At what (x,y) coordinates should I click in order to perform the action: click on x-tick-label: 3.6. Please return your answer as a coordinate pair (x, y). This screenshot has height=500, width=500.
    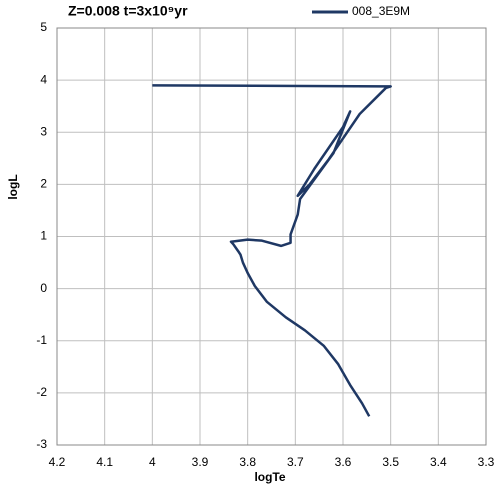
    Looking at the image, I should click on (343, 462).